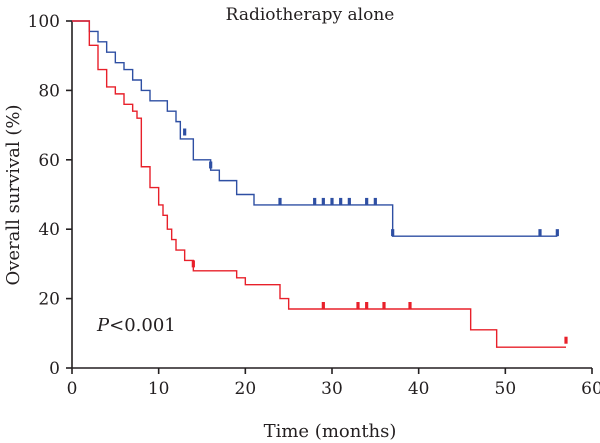  I want to click on y-axis-title: Overall survival (%), so click(13, 194).